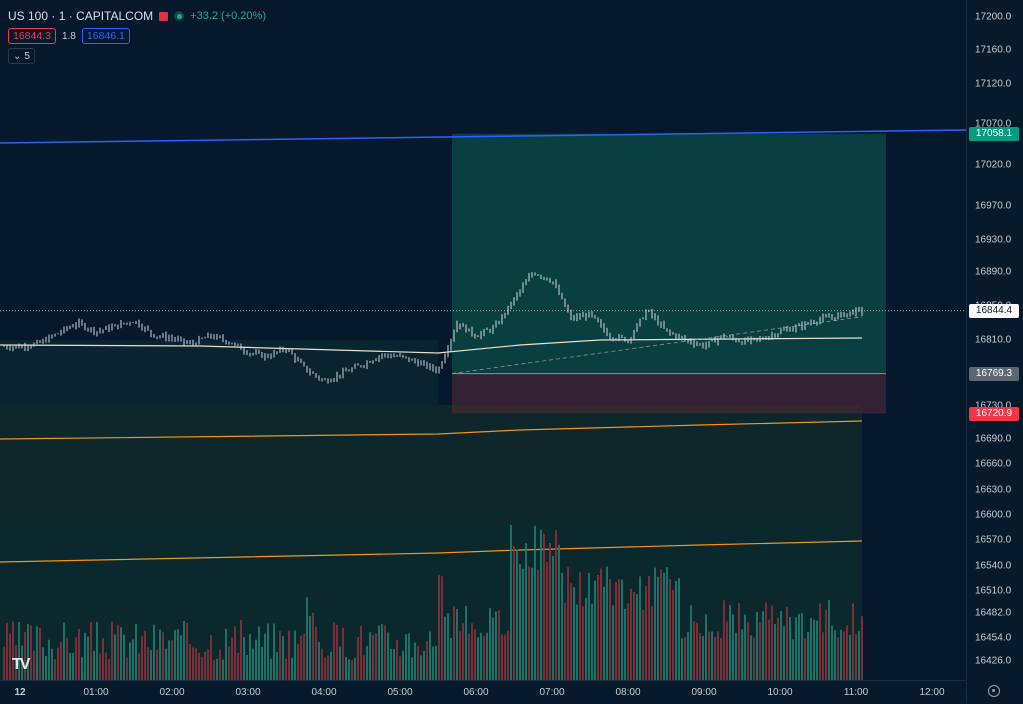  I want to click on gear-icon, so click(994, 691).